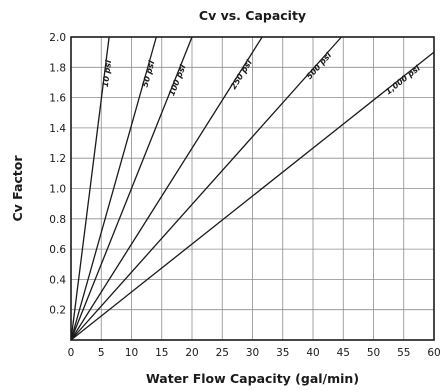  Describe the element at coordinates (57, 68) in the screenshot. I see `y-tick-label: 1.8` at that location.